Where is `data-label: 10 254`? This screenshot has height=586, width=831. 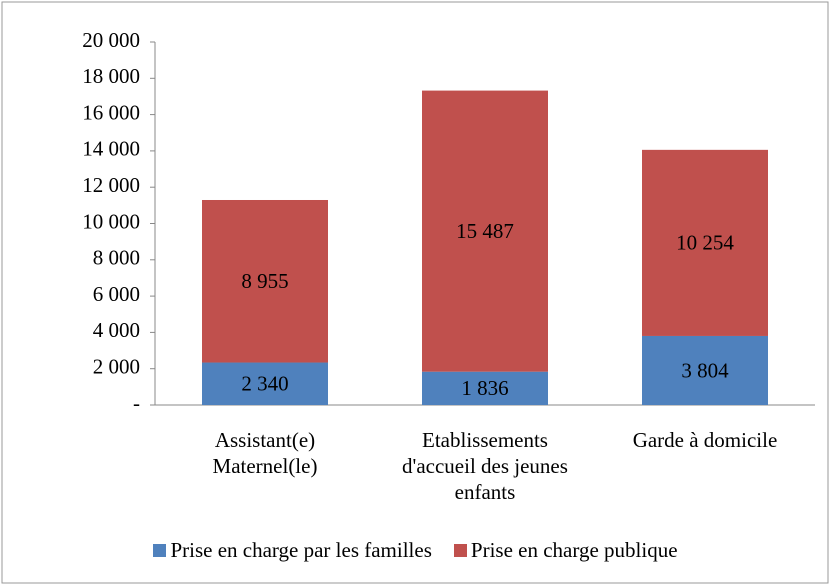 data-label: 10 254 is located at coordinates (705, 243).